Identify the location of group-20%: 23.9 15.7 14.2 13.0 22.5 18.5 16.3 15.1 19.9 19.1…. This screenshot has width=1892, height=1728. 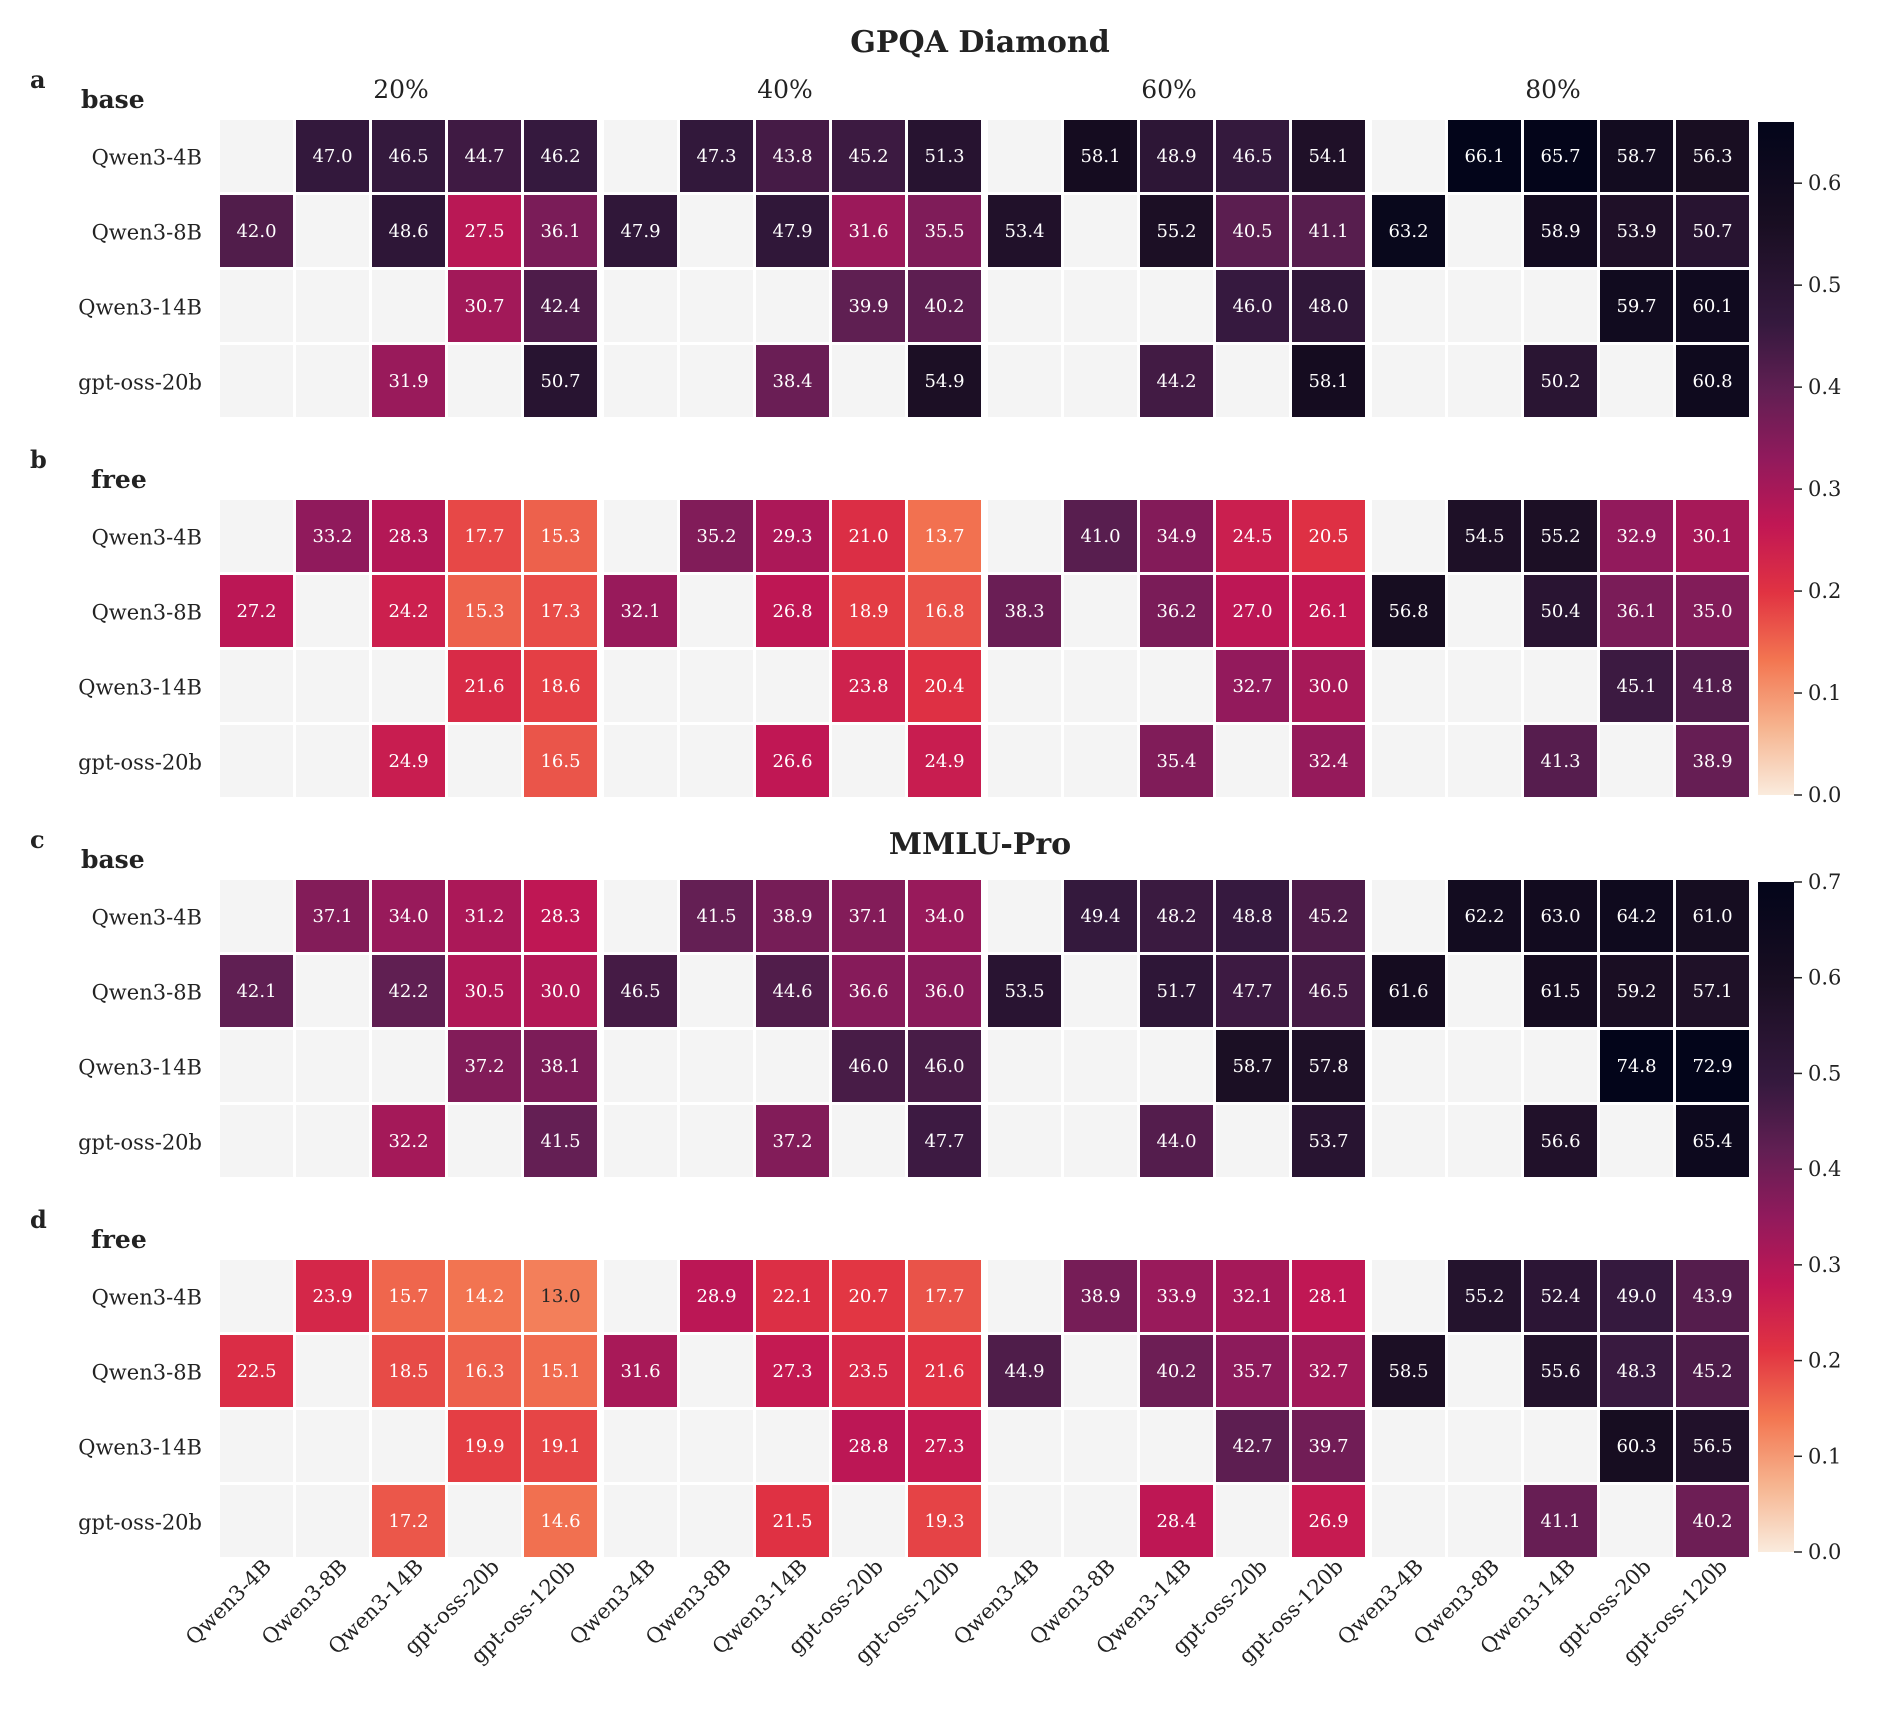
(408, 1408).